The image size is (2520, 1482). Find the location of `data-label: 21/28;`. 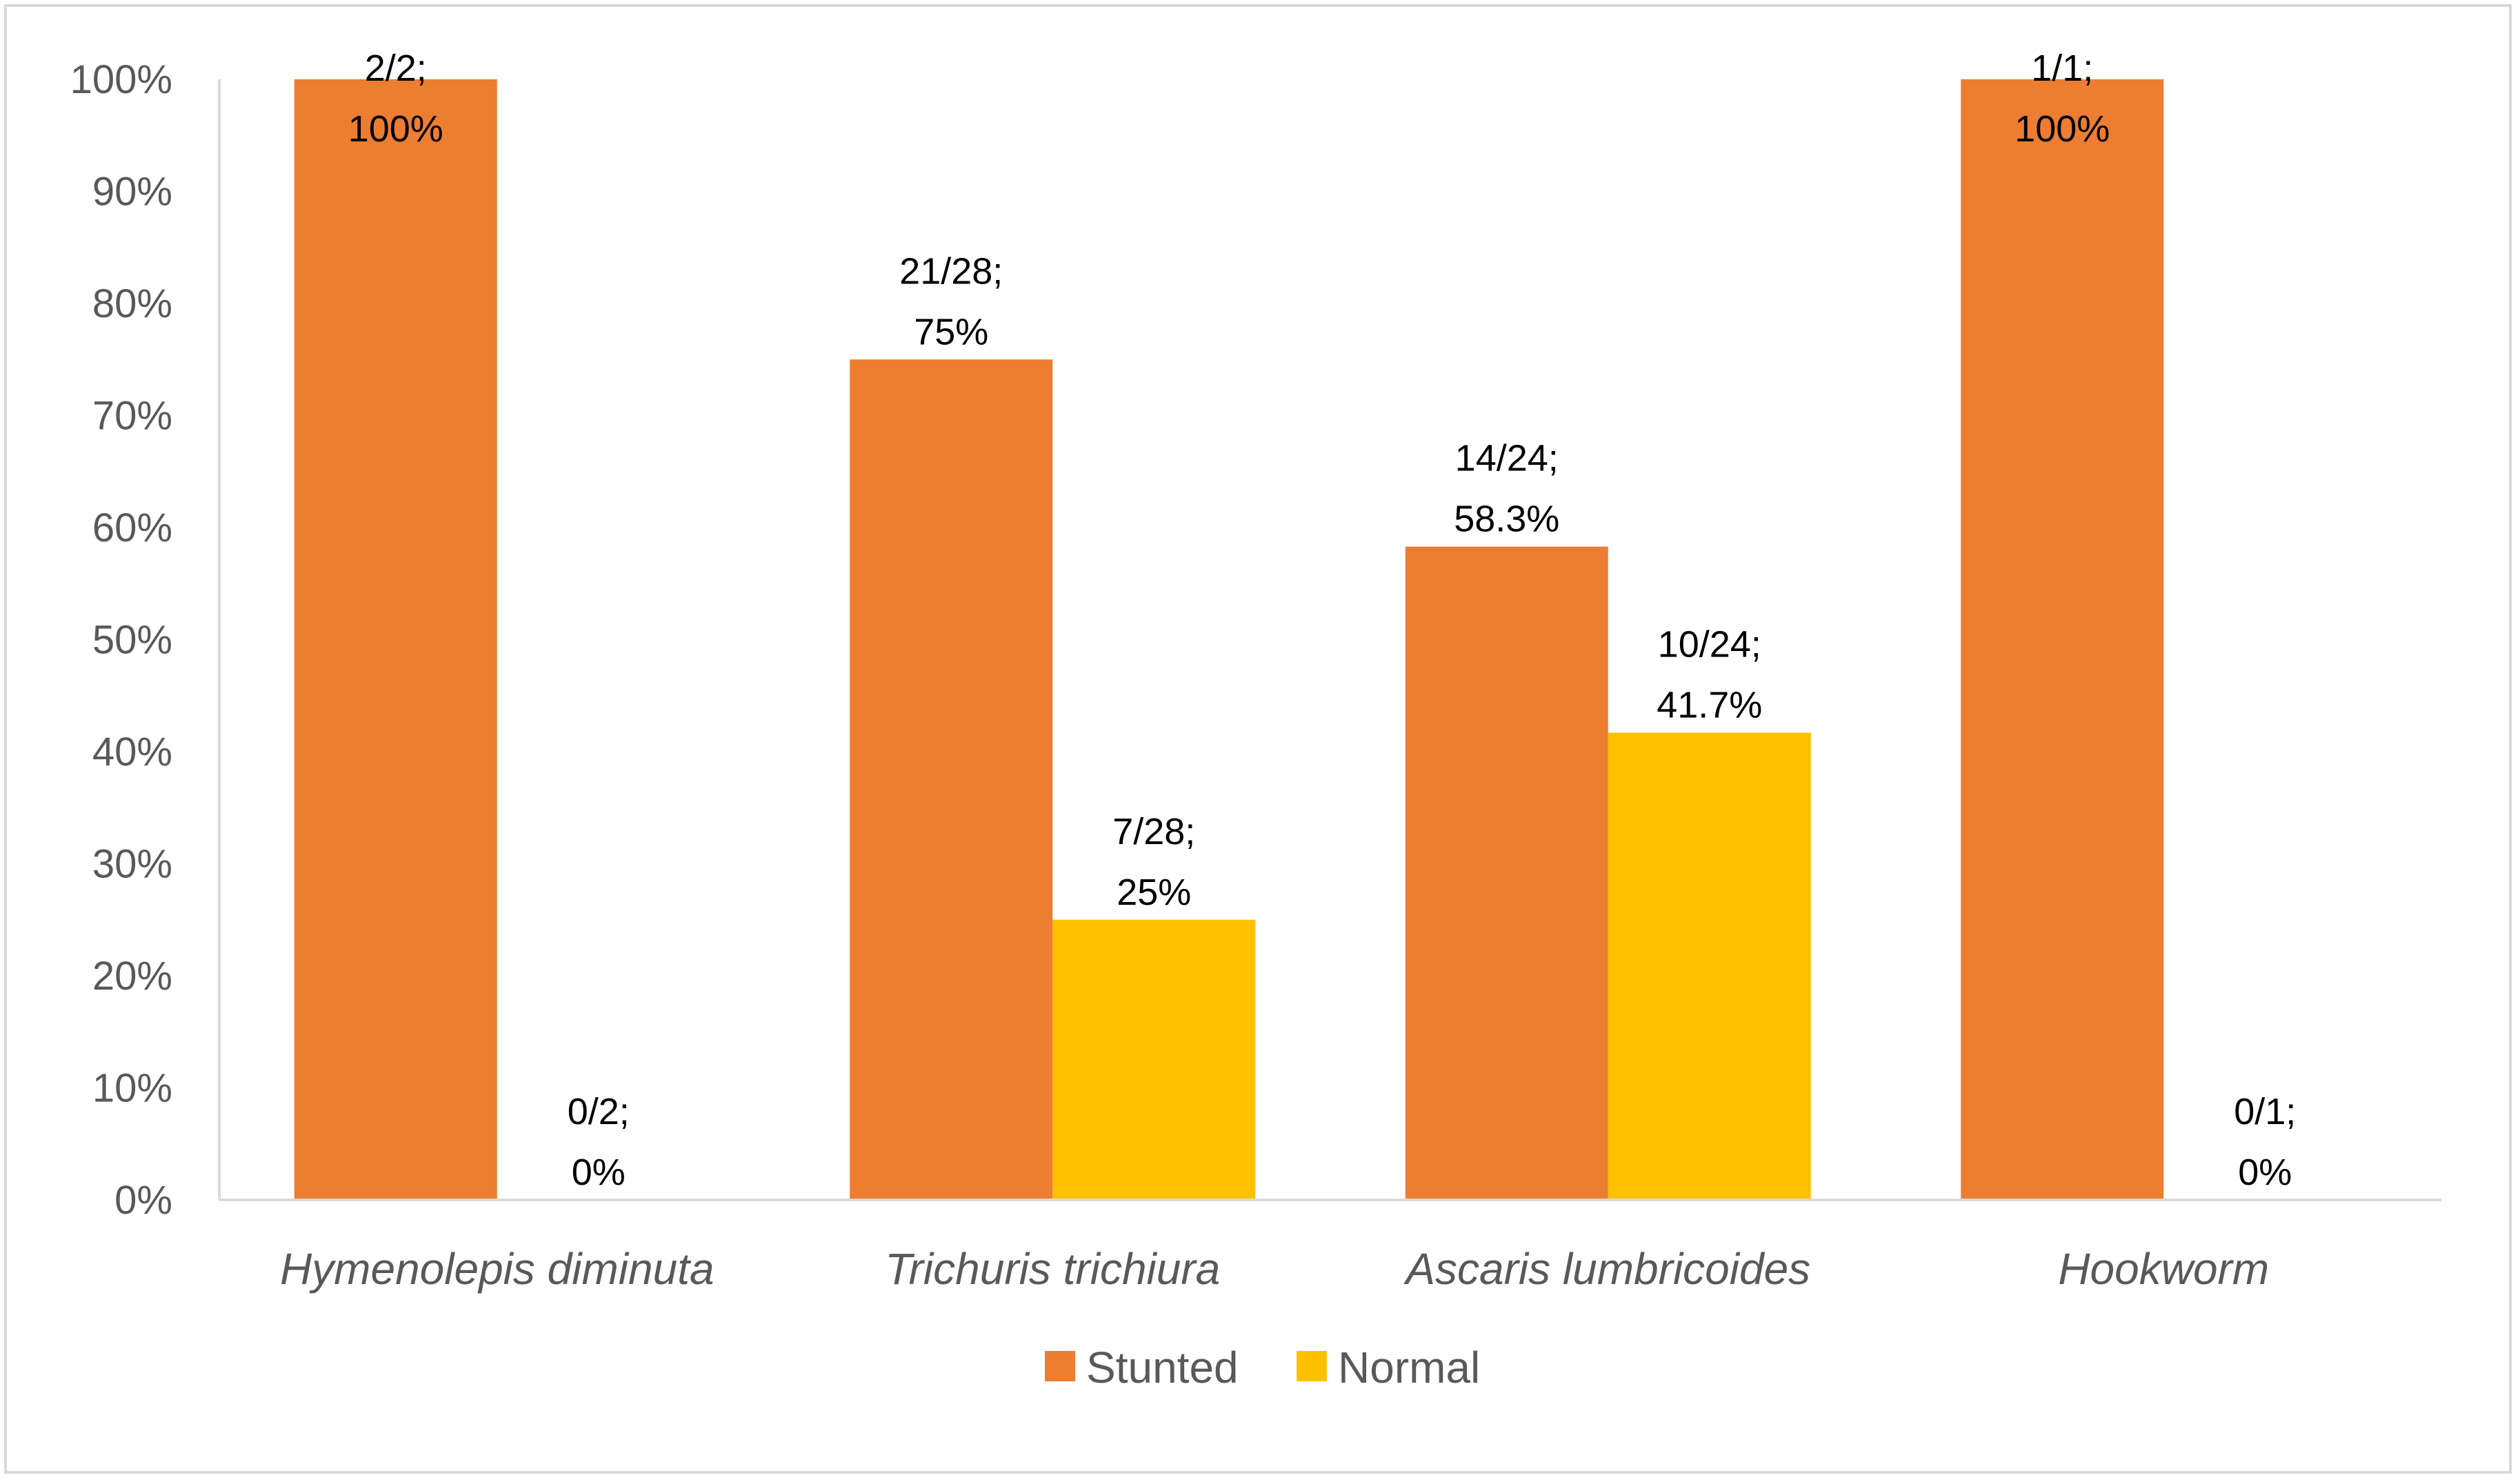

data-label: 21/28; is located at coordinates (951, 271).